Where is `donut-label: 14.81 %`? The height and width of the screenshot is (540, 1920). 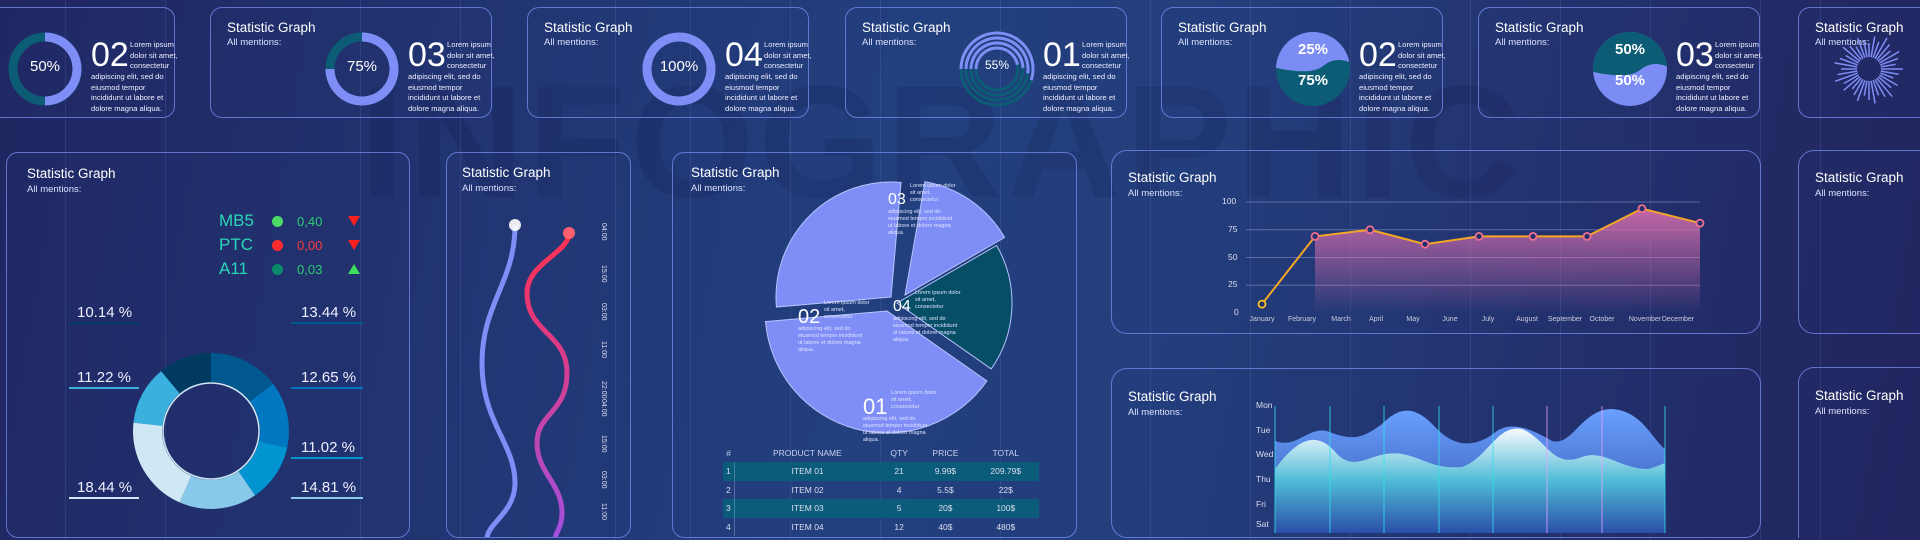 donut-label: 14.81 % is located at coordinates (329, 487).